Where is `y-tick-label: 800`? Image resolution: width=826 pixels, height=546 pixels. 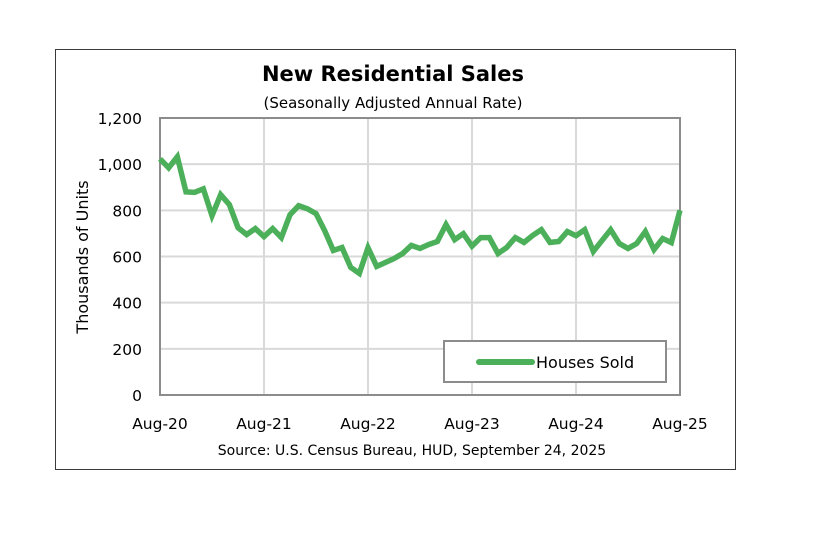 y-tick-label: 800 is located at coordinates (127, 211).